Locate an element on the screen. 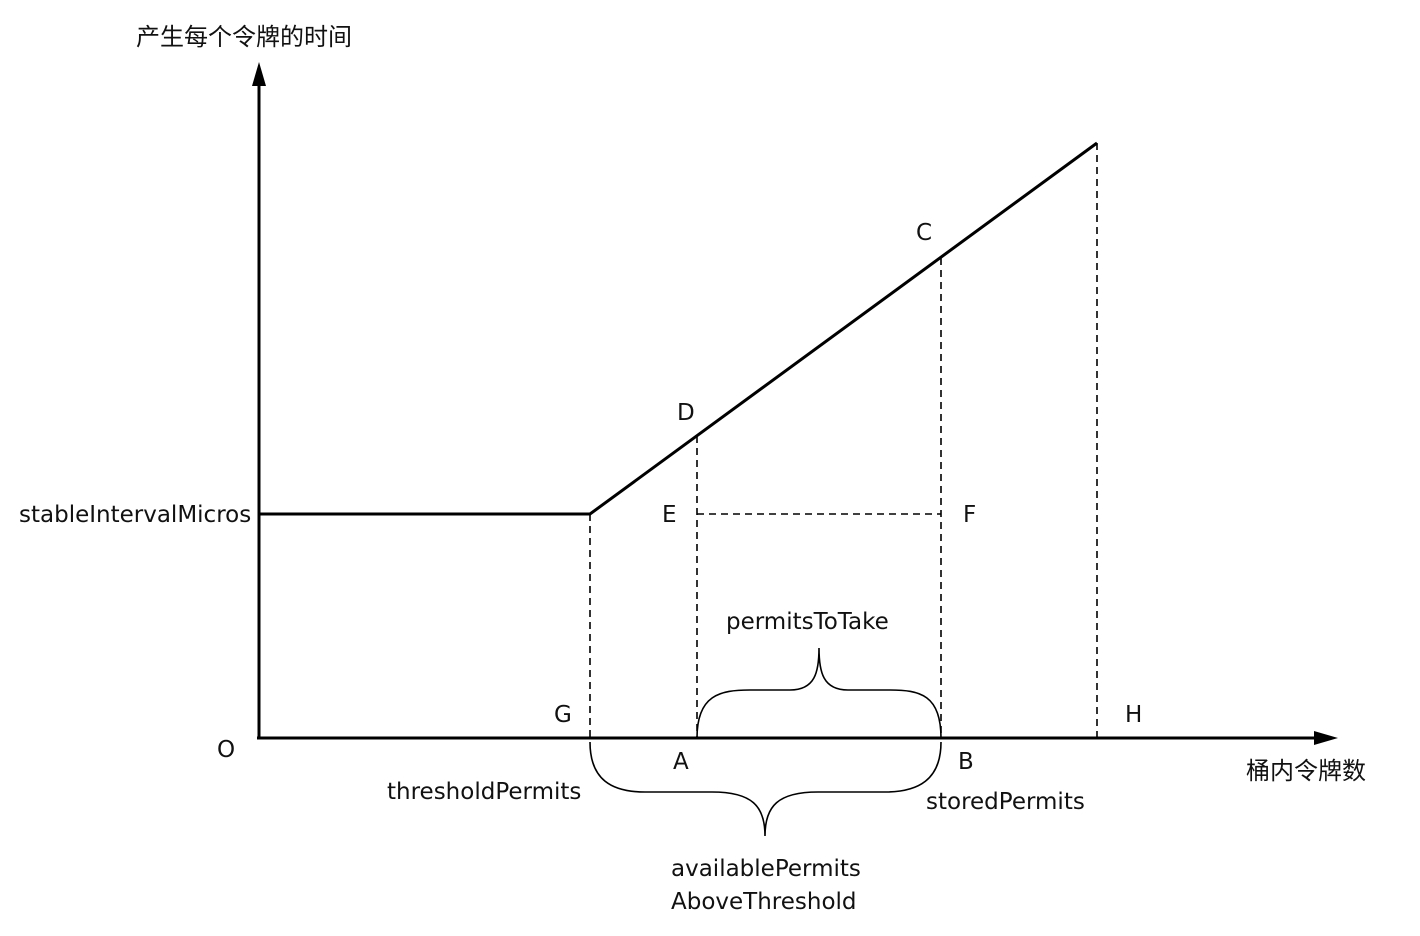 The height and width of the screenshot is (936, 1420). x-axis-title: 桶内令牌数 is located at coordinates (1306, 771).